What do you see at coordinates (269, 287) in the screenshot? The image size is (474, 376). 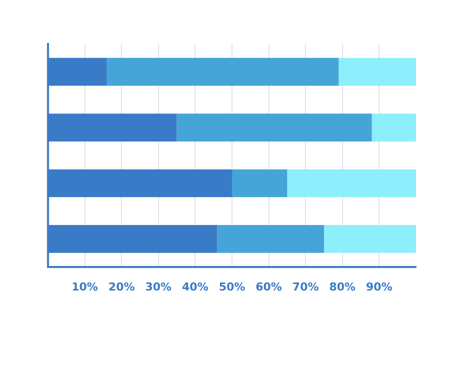 I see `x-tick-label: 60%` at bounding box center [269, 287].